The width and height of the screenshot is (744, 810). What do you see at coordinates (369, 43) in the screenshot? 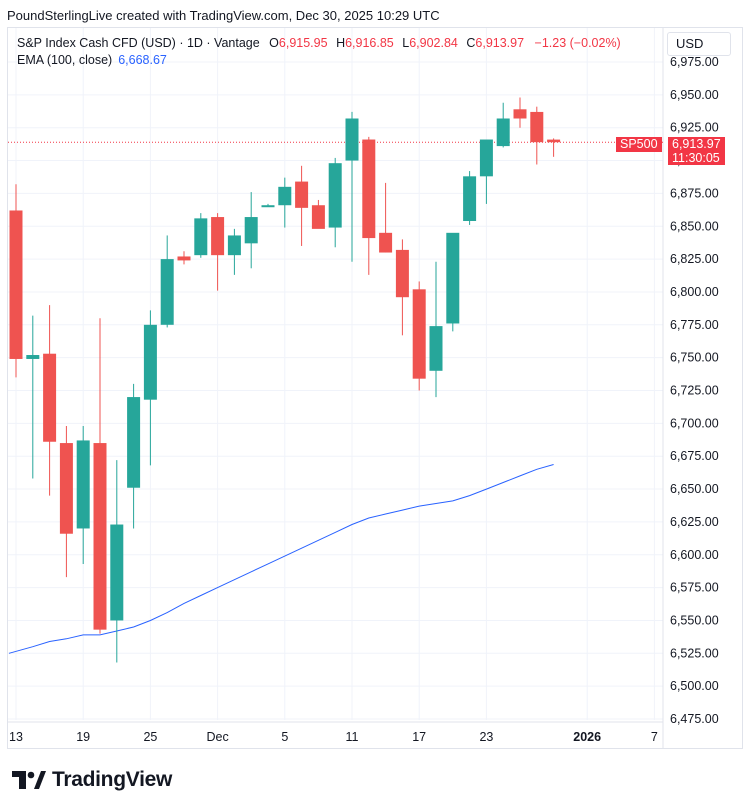
I see `high-value: 6,916.85` at bounding box center [369, 43].